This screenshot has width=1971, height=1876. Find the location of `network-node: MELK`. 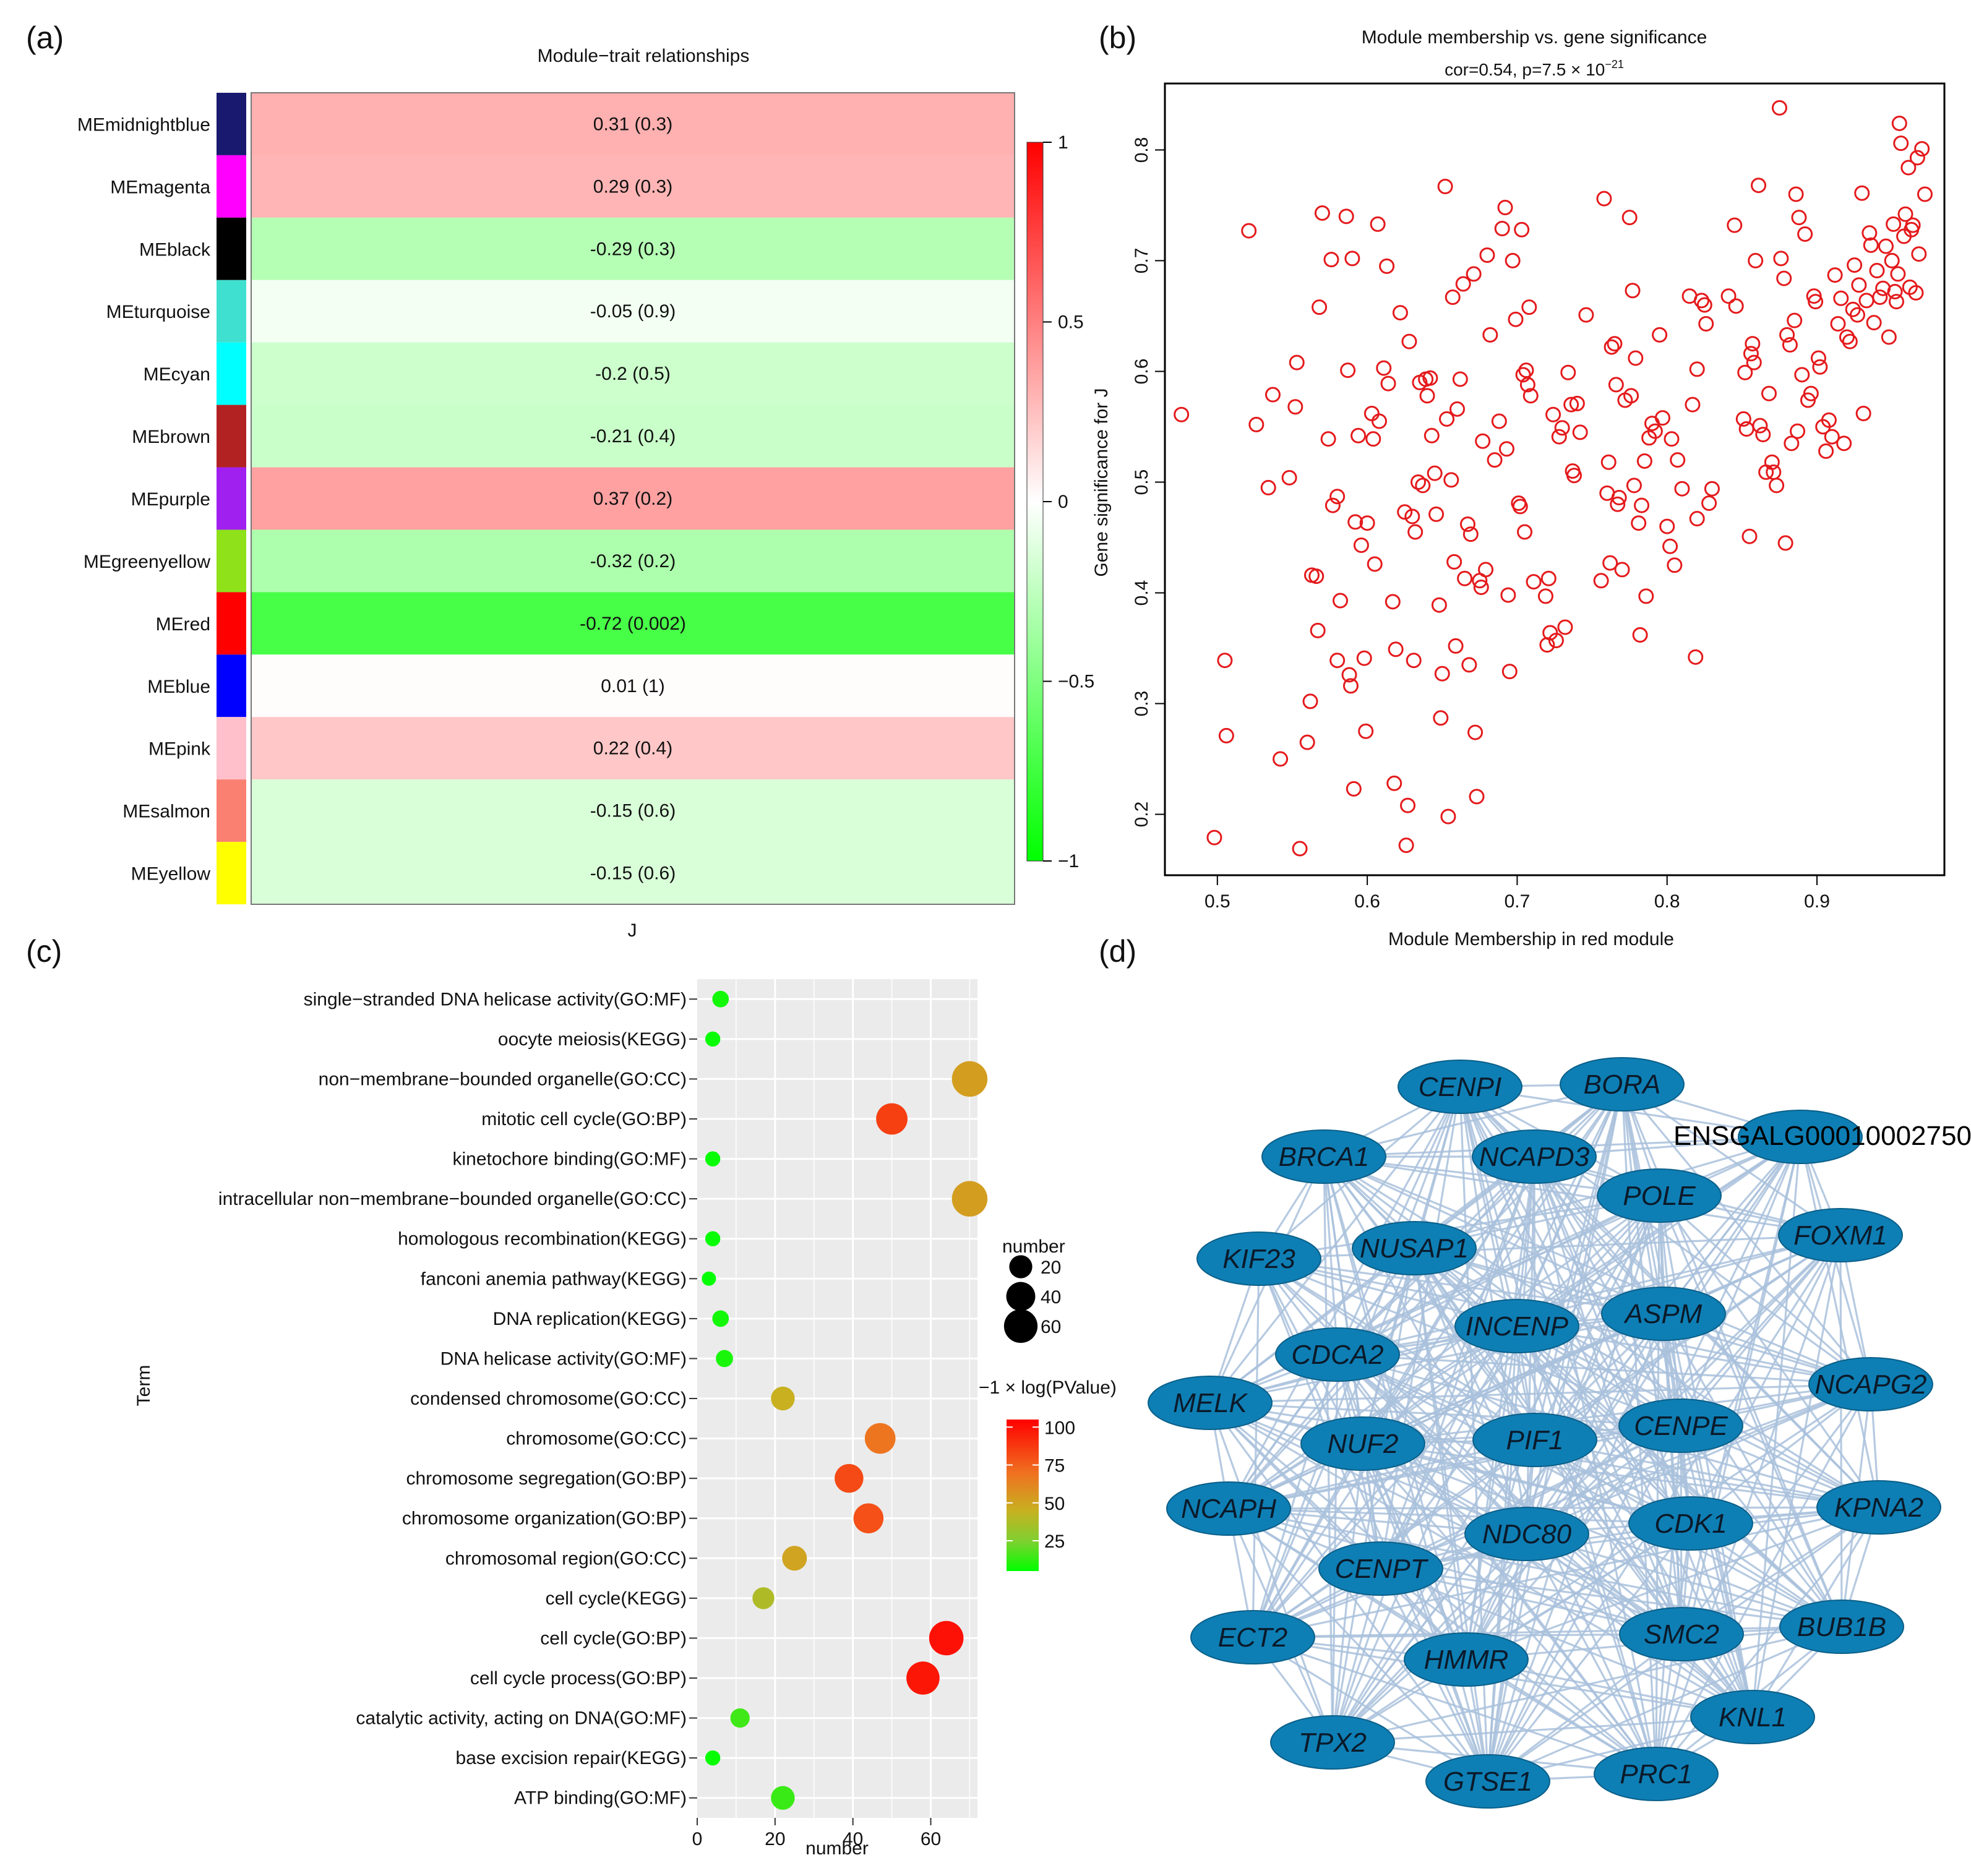

network-node: MELK is located at coordinates (1210, 1403).